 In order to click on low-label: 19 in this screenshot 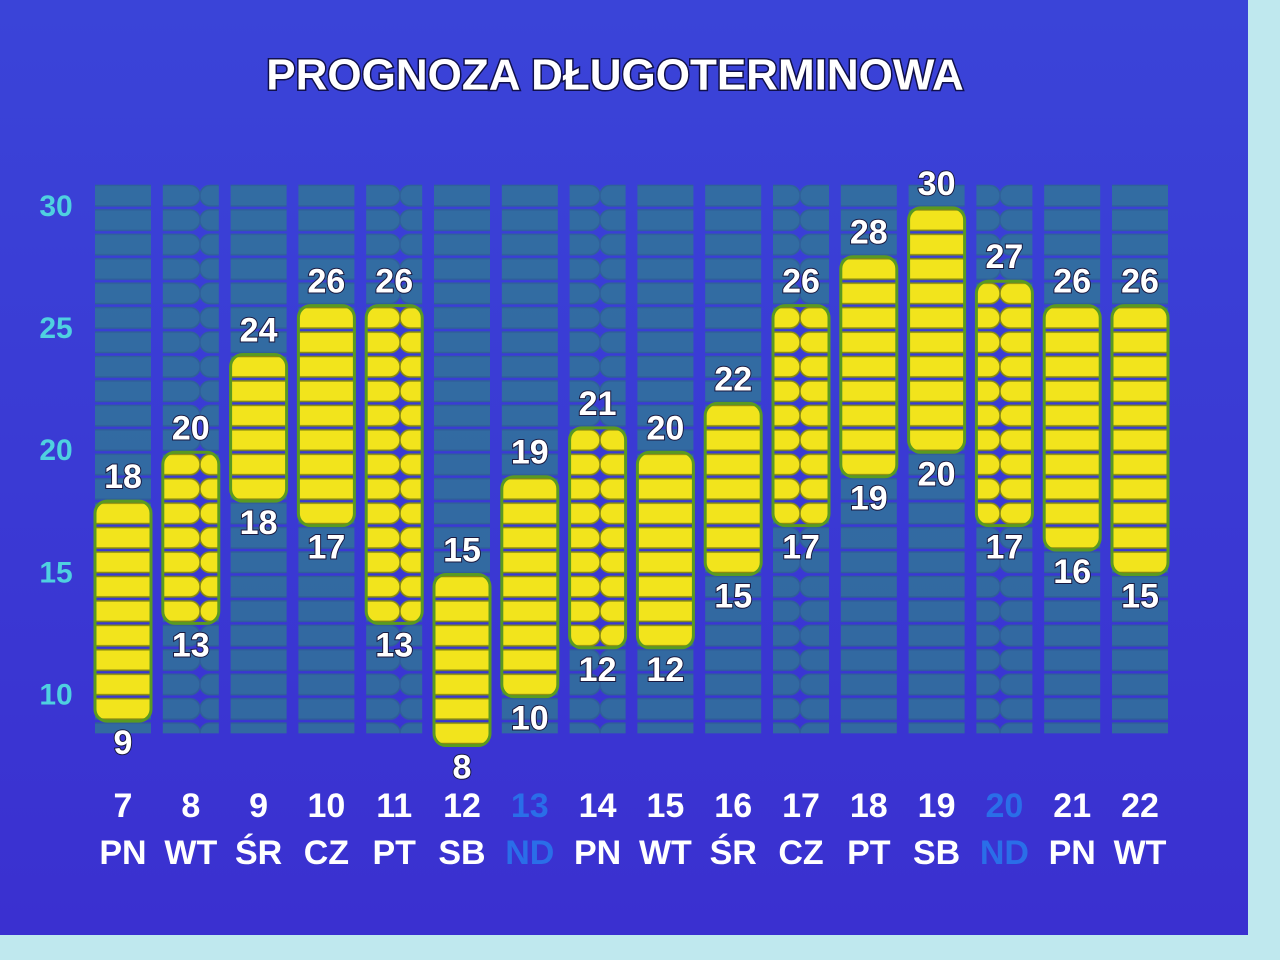, I will do `click(869, 499)`.